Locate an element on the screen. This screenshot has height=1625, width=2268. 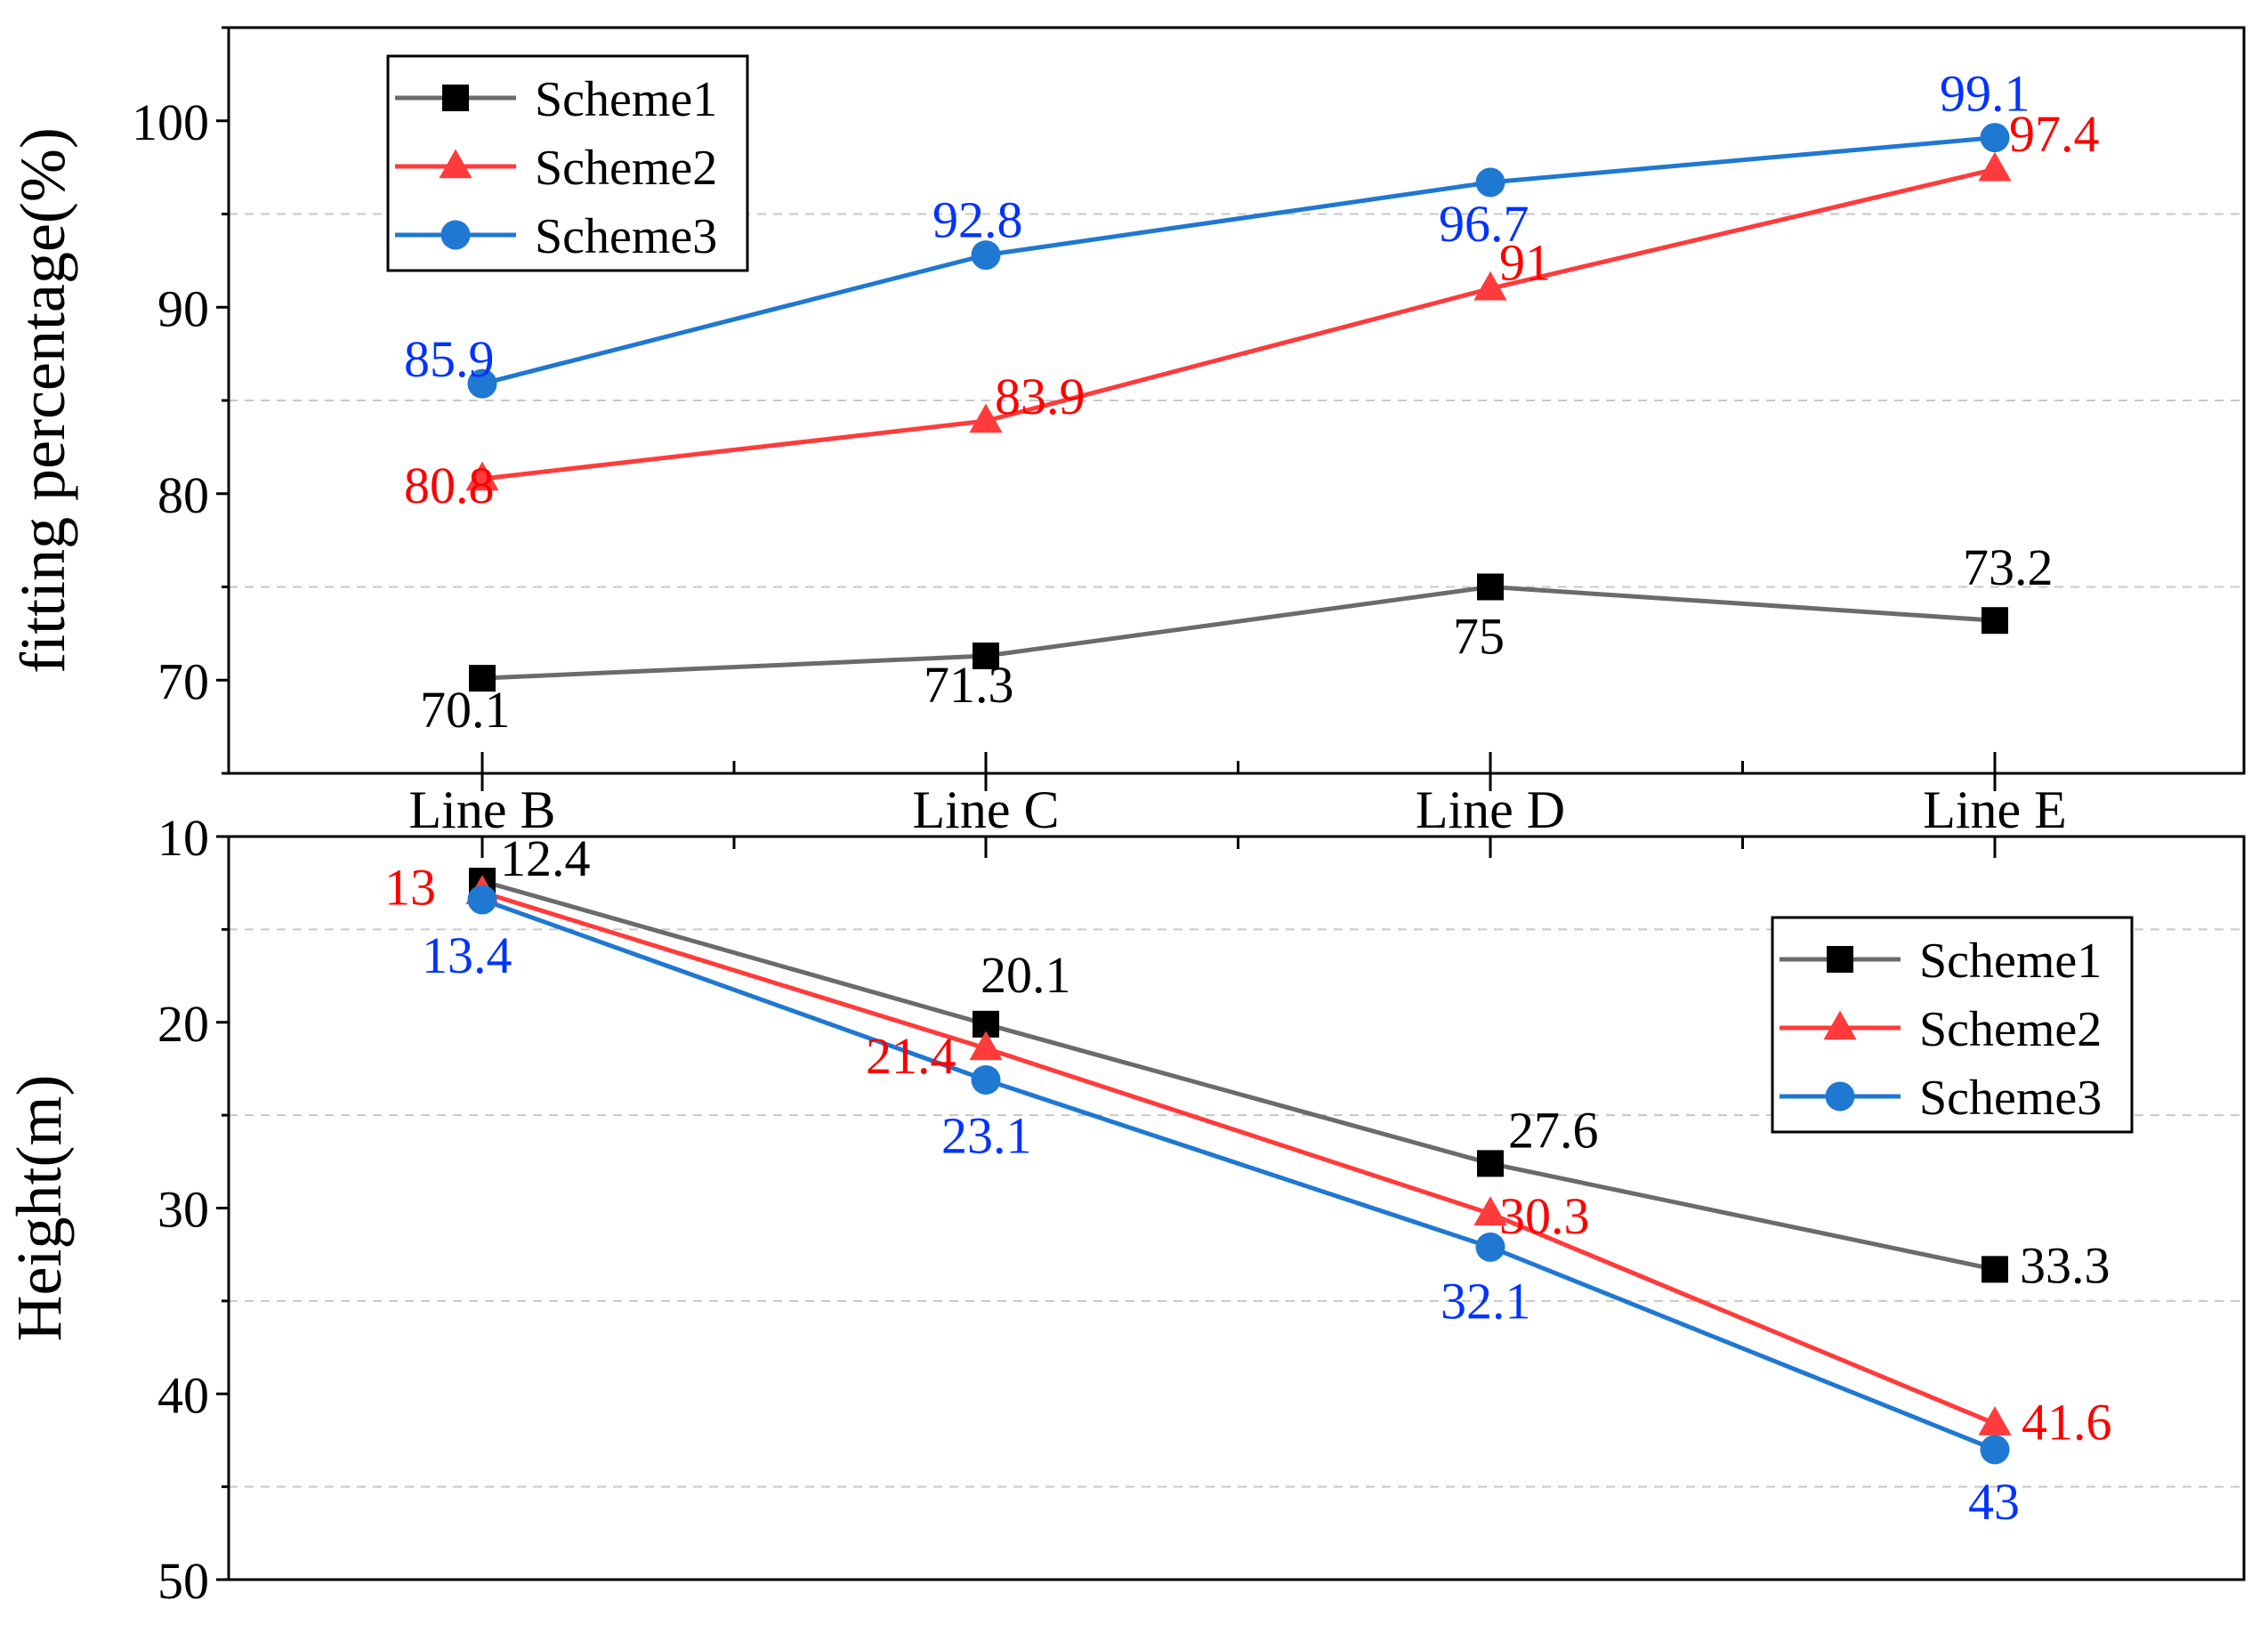
y-axis: 10 20 30 40 50 is located at coordinates (193, 1209).